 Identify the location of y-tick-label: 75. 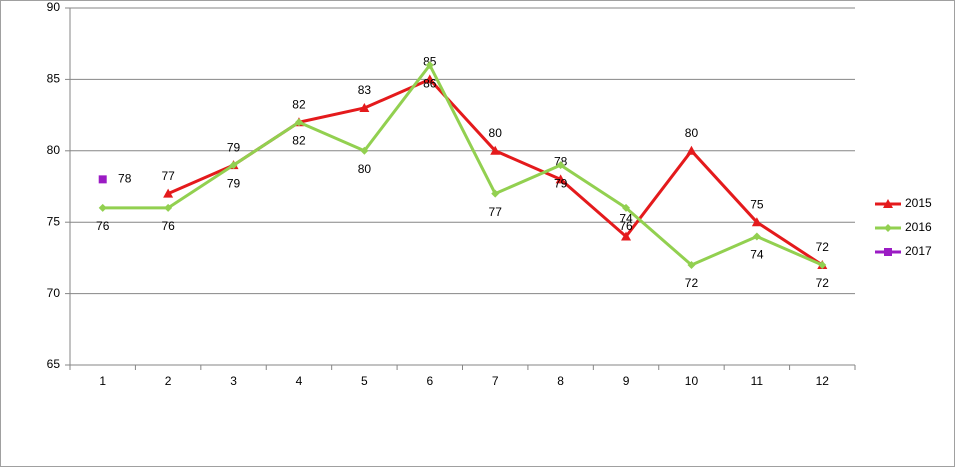
(54, 221).